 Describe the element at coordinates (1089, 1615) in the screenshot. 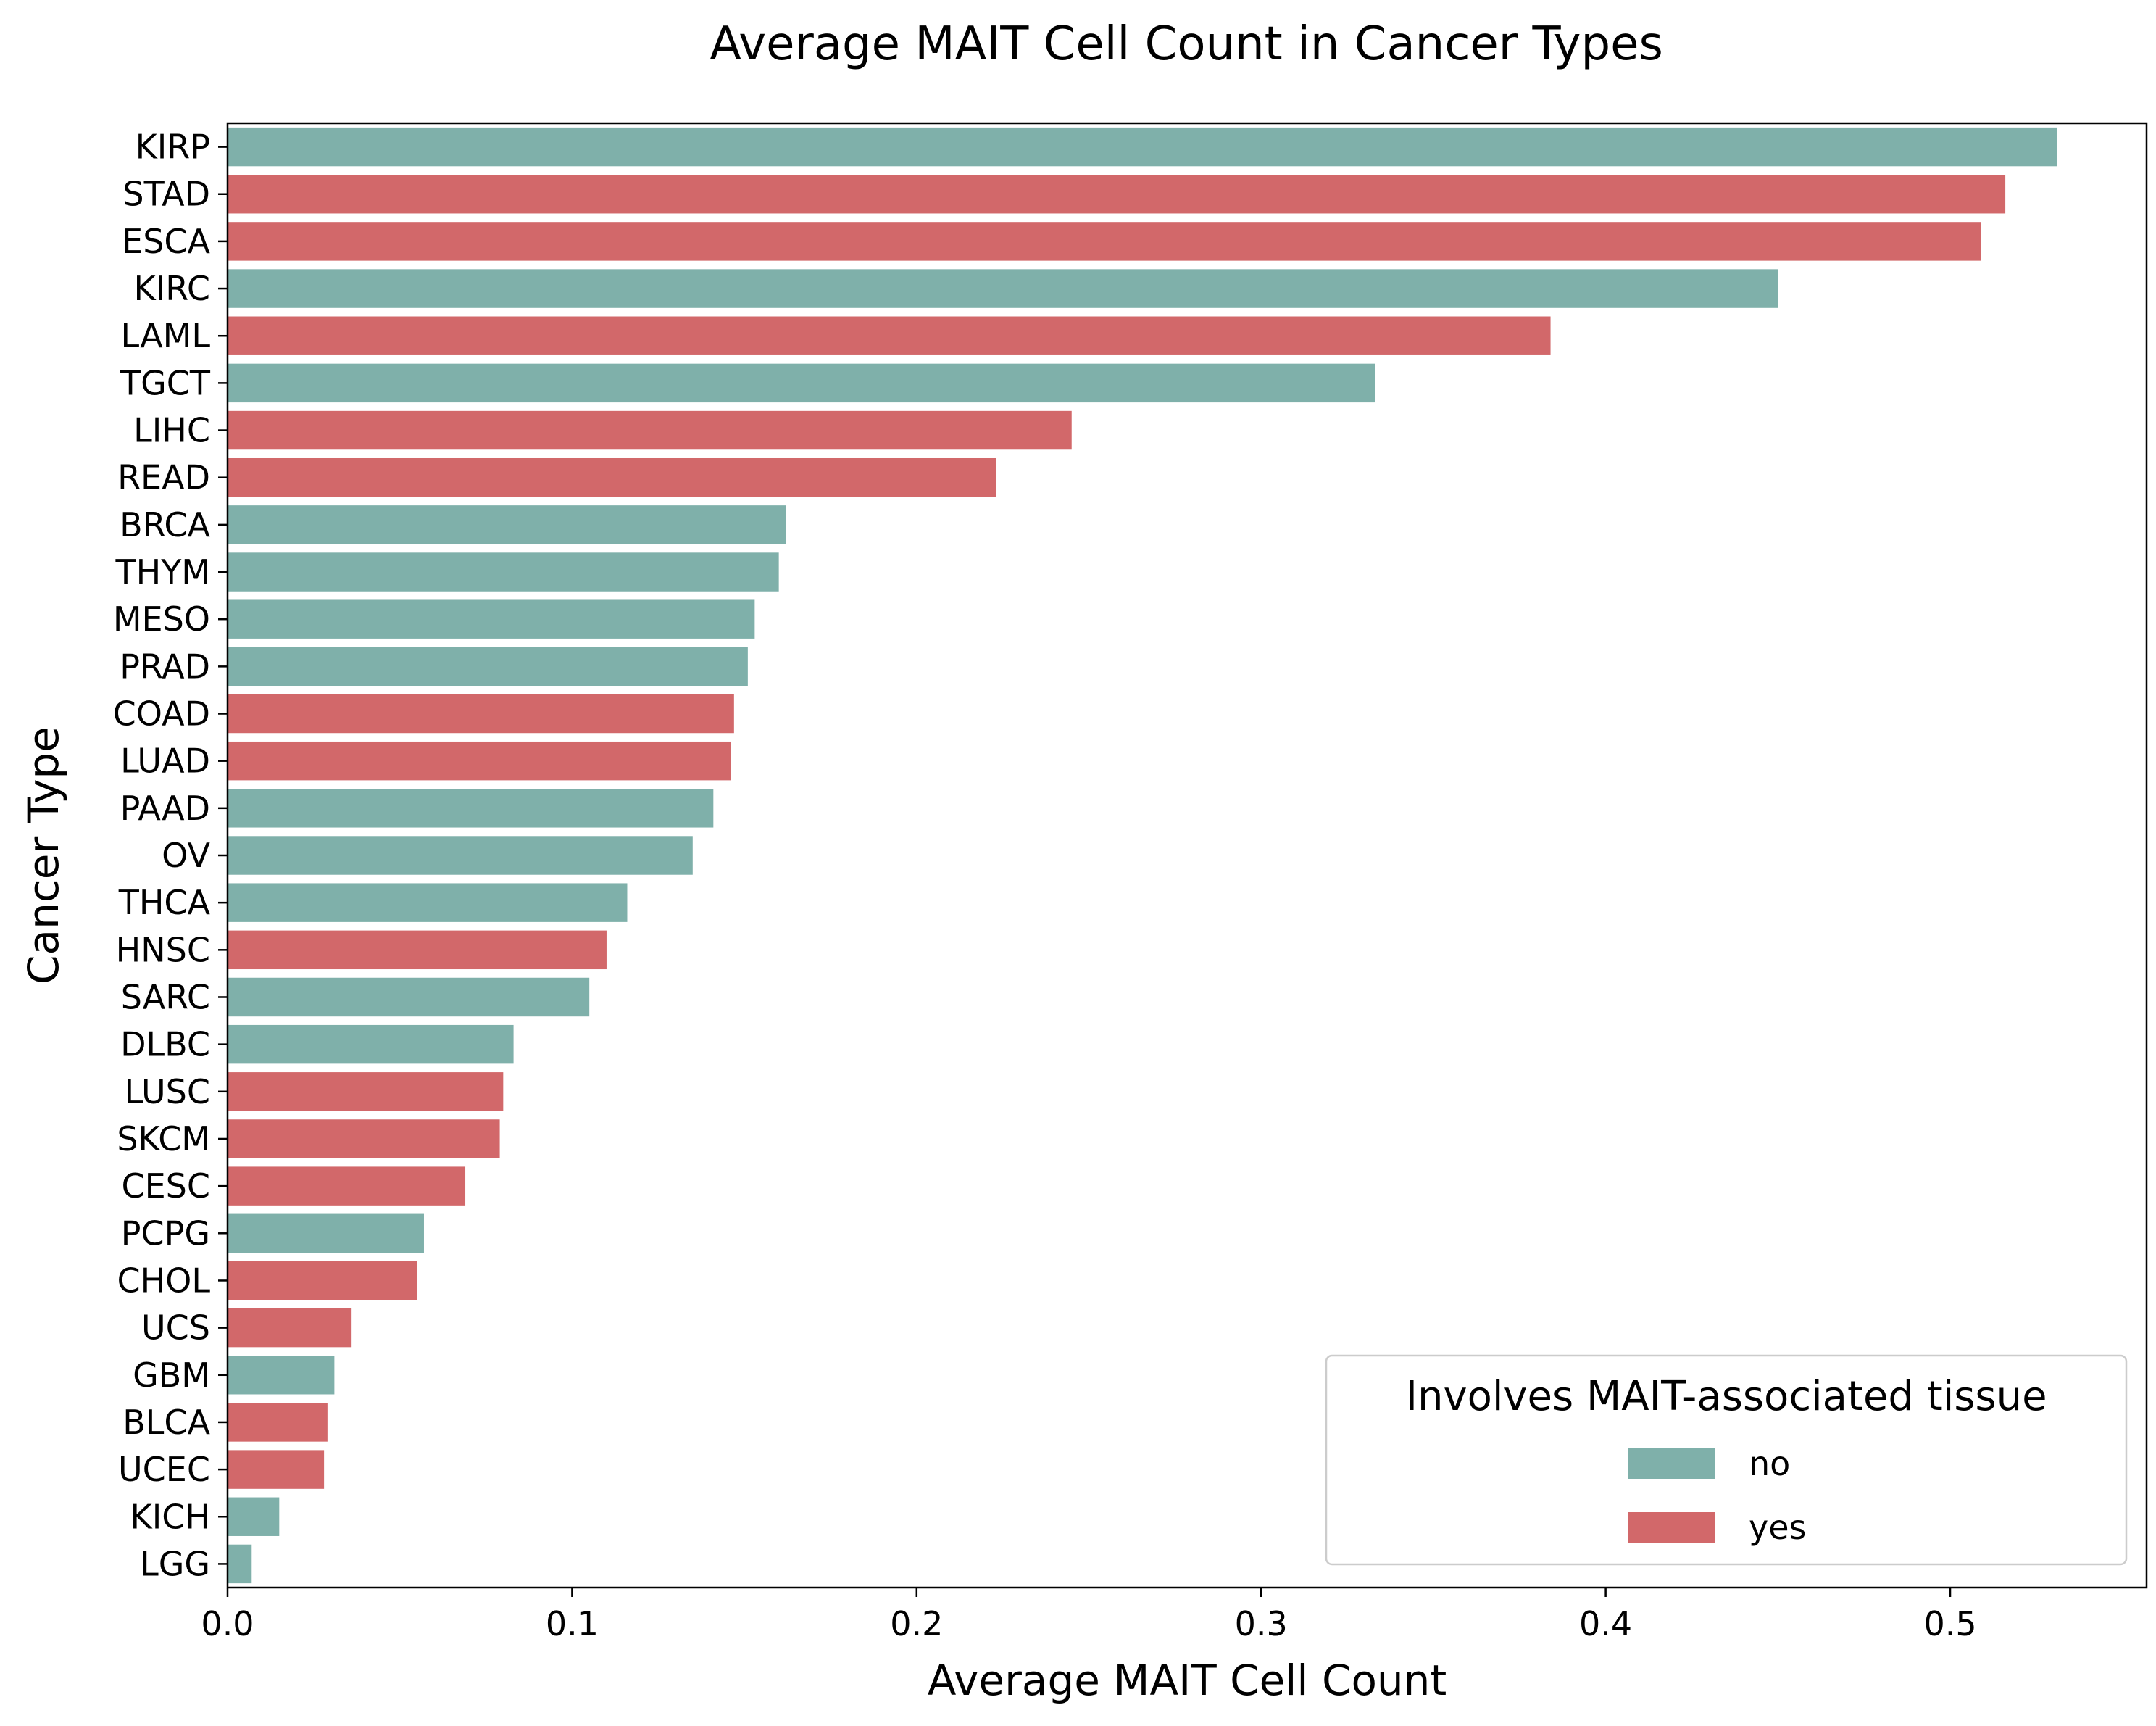

I see `x-tick-group: 0.0 0.1 0.2 0.3 0.4 0.5` at that location.